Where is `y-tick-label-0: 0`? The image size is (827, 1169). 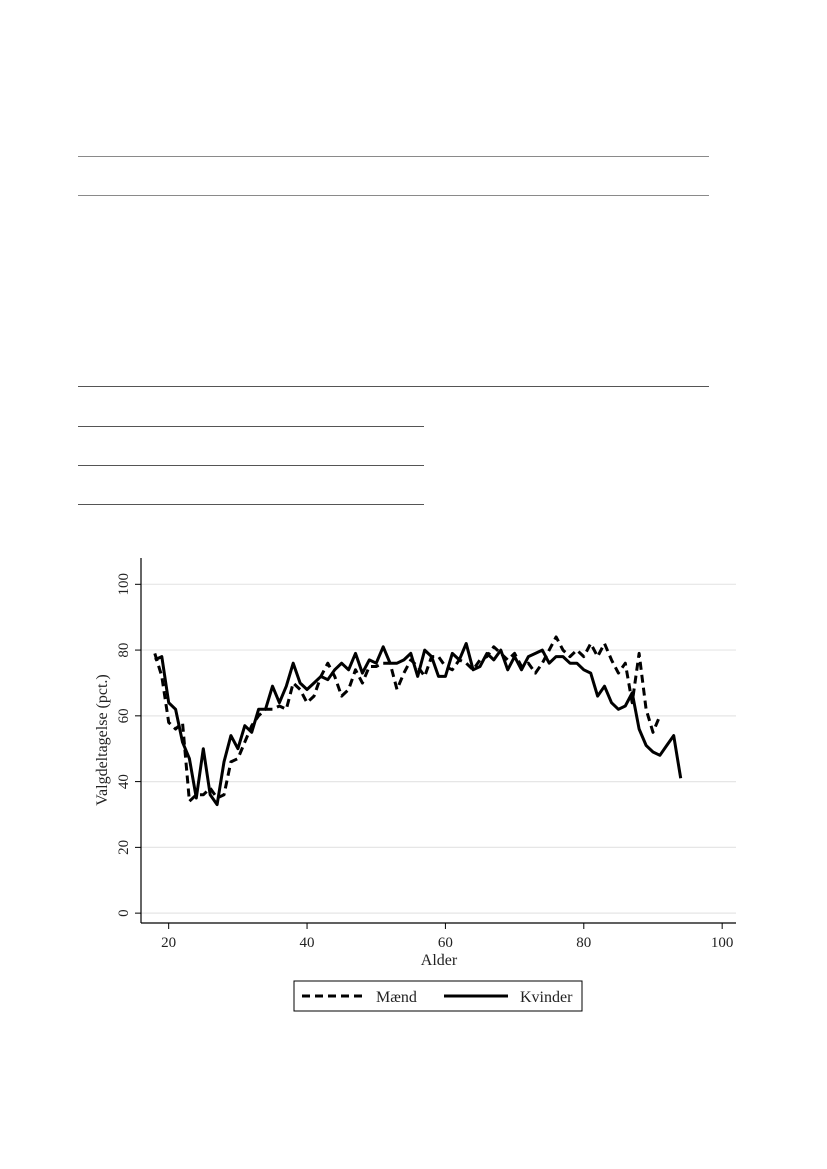
y-tick-label-0: 0 is located at coordinates (124, 913).